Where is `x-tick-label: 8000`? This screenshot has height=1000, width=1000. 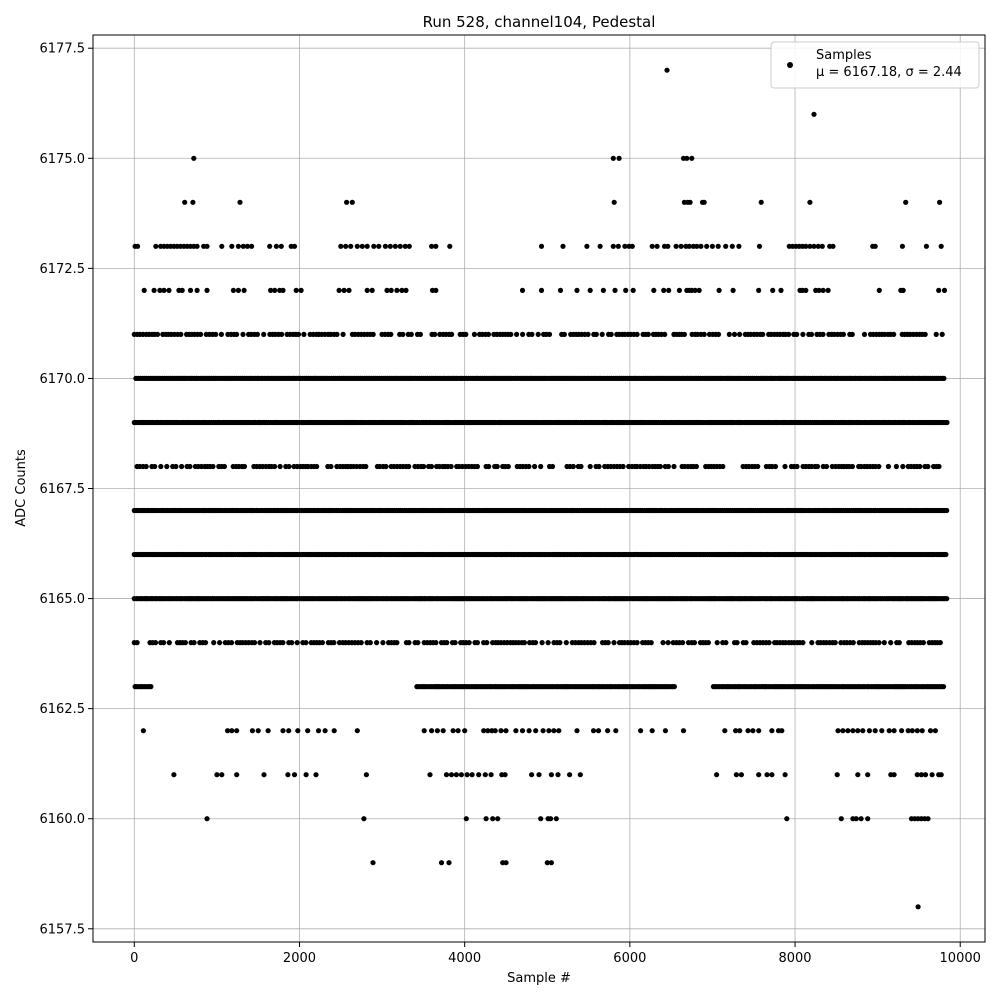 x-tick-label: 8000 is located at coordinates (794, 958).